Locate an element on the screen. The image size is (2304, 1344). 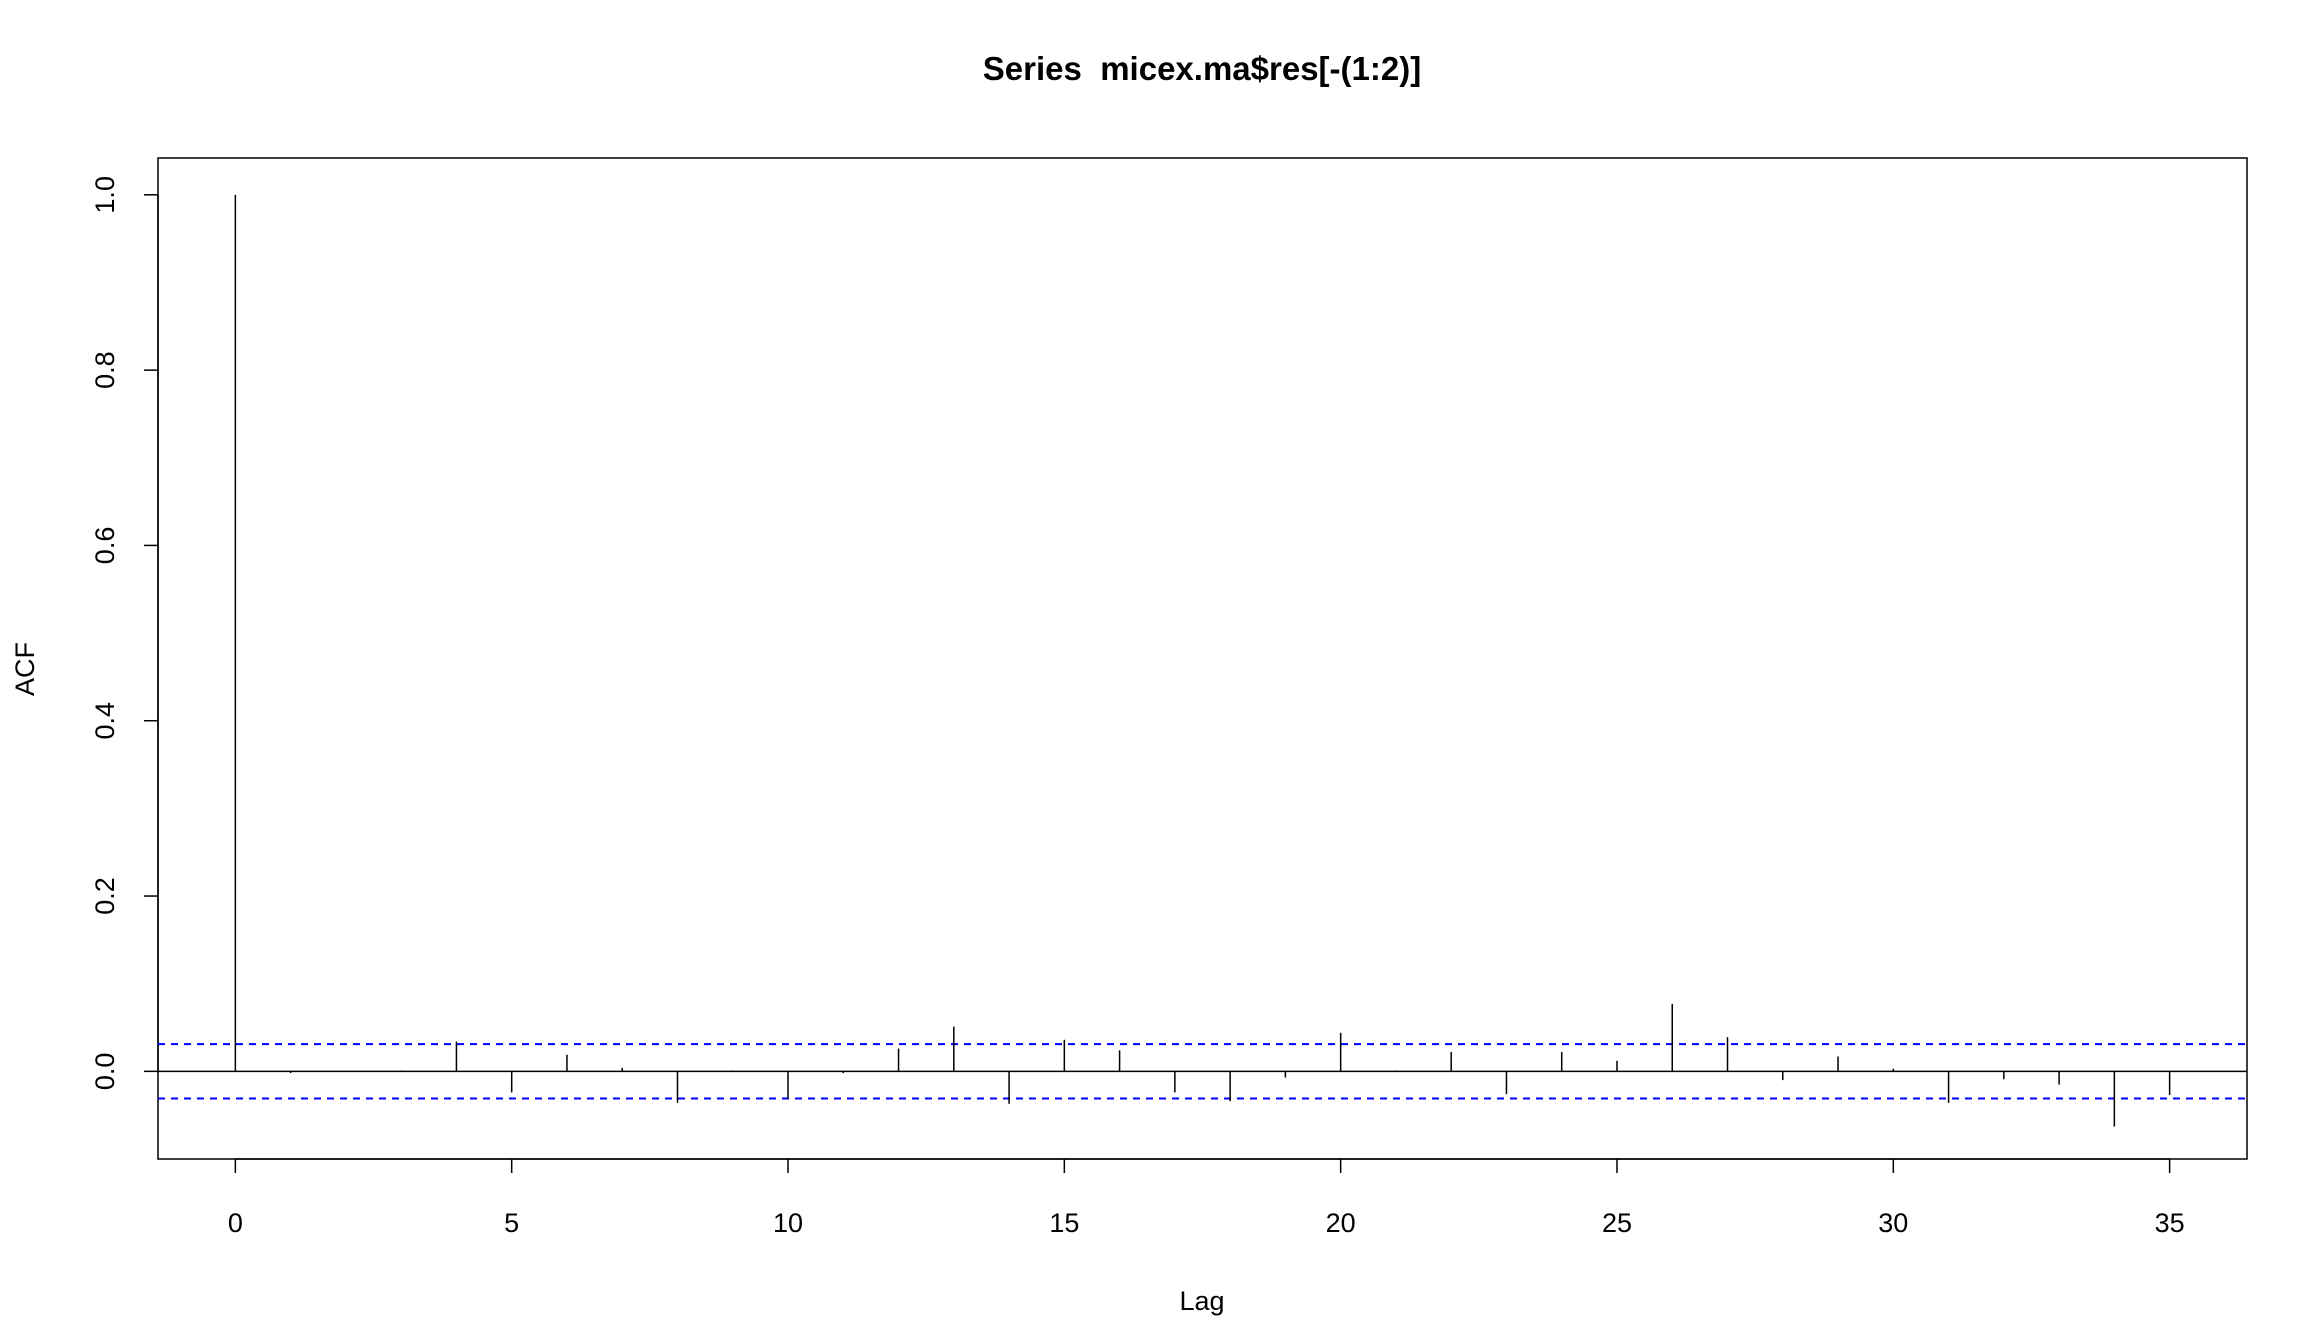
y-tick-label: 1.0 is located at coordinates (105, 195).